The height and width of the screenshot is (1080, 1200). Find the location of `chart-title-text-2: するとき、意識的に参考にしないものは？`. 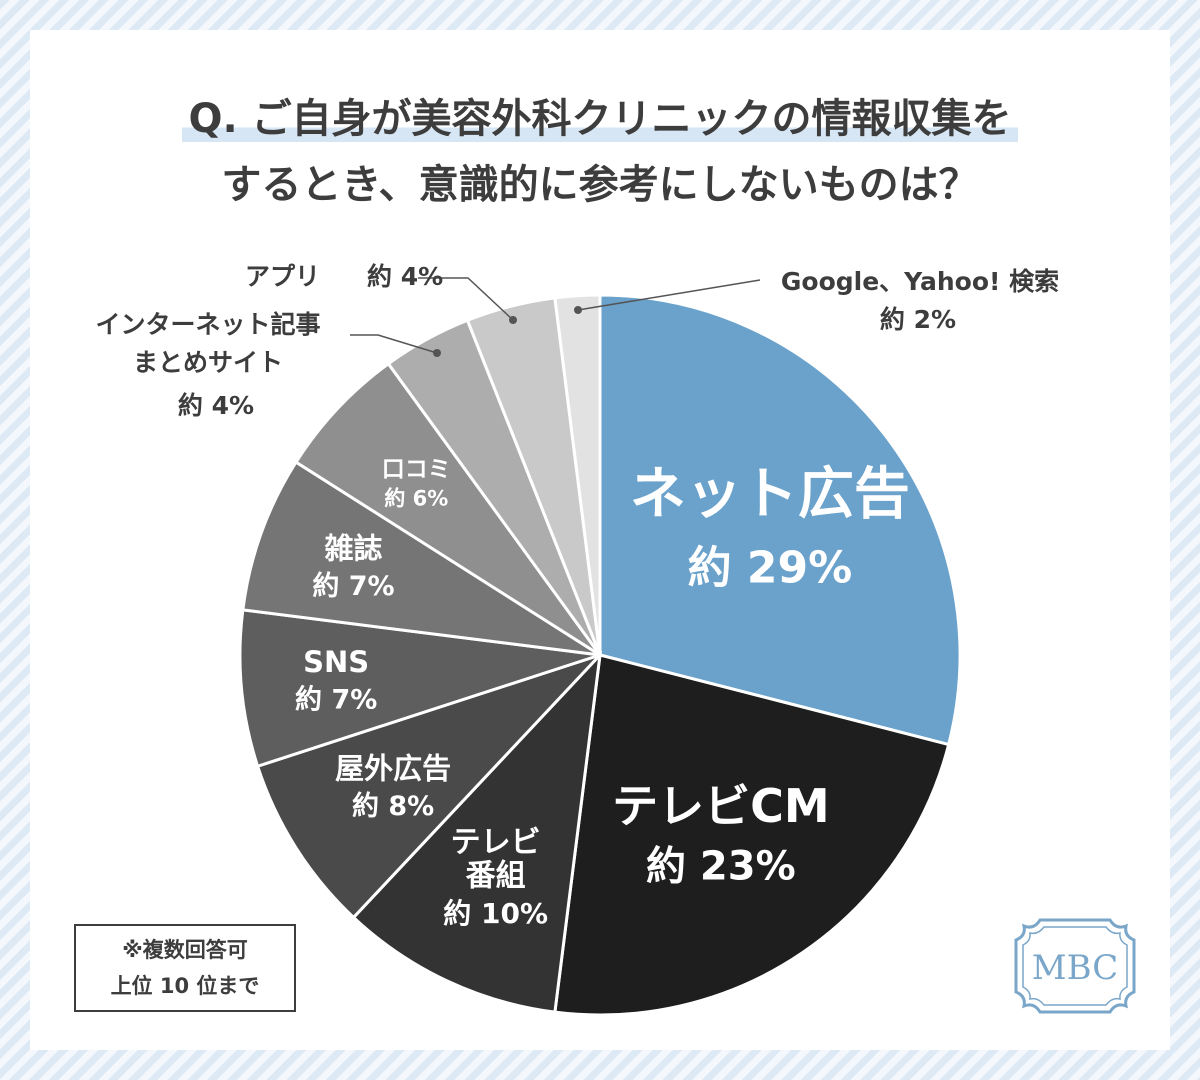

chart-title-text-2: するとき、意識的に参考にしないものは？ is located at coordinates (600, 185).